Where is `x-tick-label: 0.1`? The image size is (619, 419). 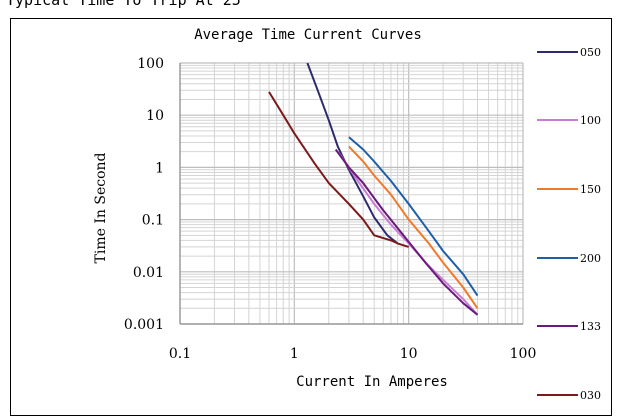 x-tick-label: 0.1 is located at coordinates (180, 354).